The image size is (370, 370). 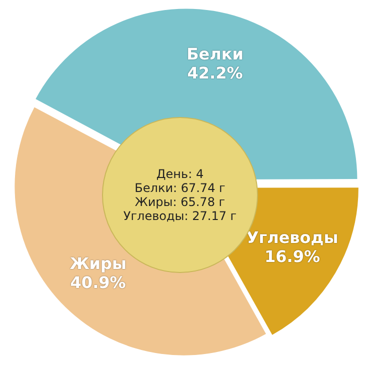 I want to click on data-label: 42.2%, so click(x=215, y=73).